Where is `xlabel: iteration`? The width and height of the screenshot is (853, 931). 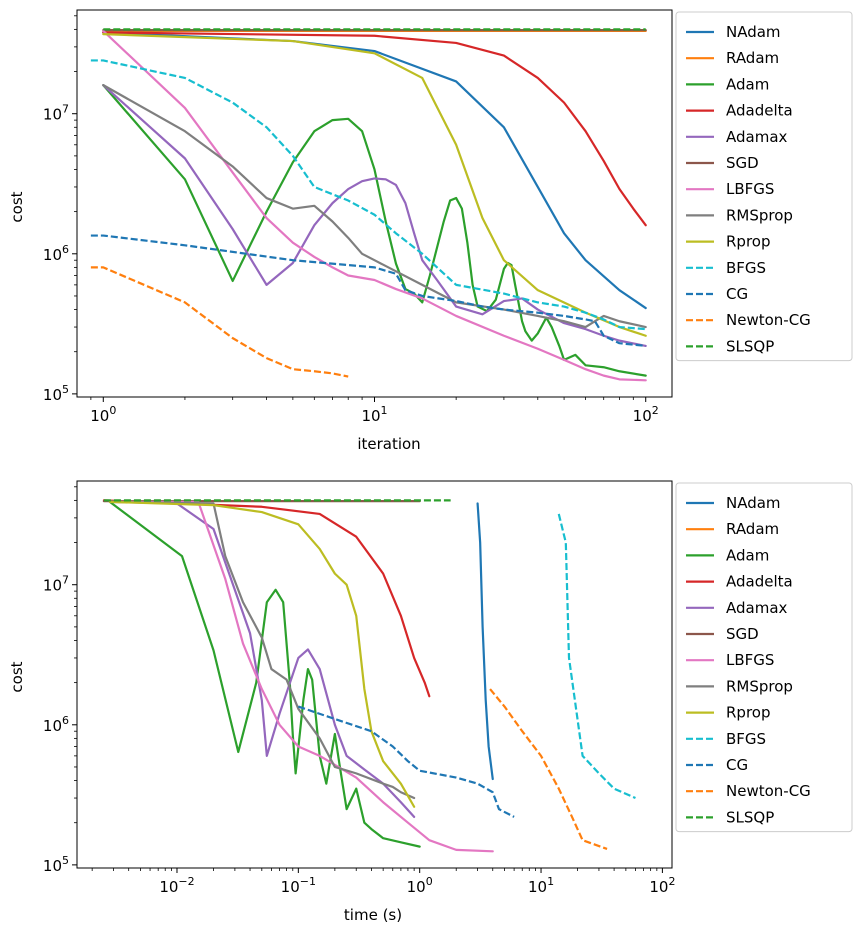 xlabel: iteration is located at coordinates (388, 444).